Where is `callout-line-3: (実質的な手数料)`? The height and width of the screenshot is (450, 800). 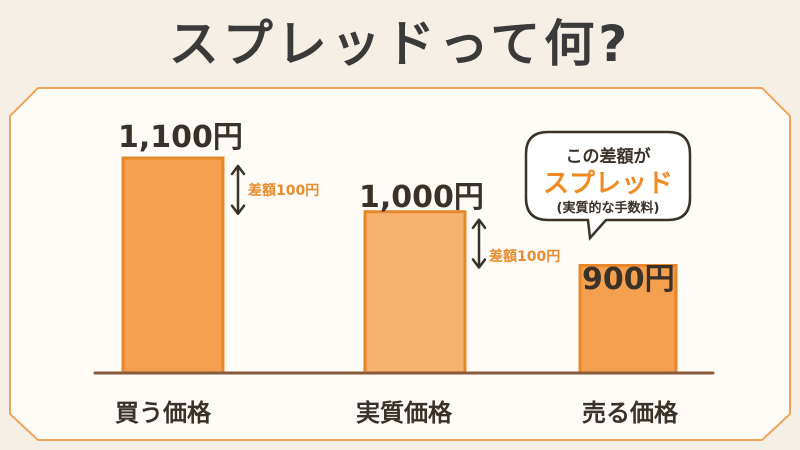
callout-line-3: (実質的な手数料) is located at coordinates (608, 208).